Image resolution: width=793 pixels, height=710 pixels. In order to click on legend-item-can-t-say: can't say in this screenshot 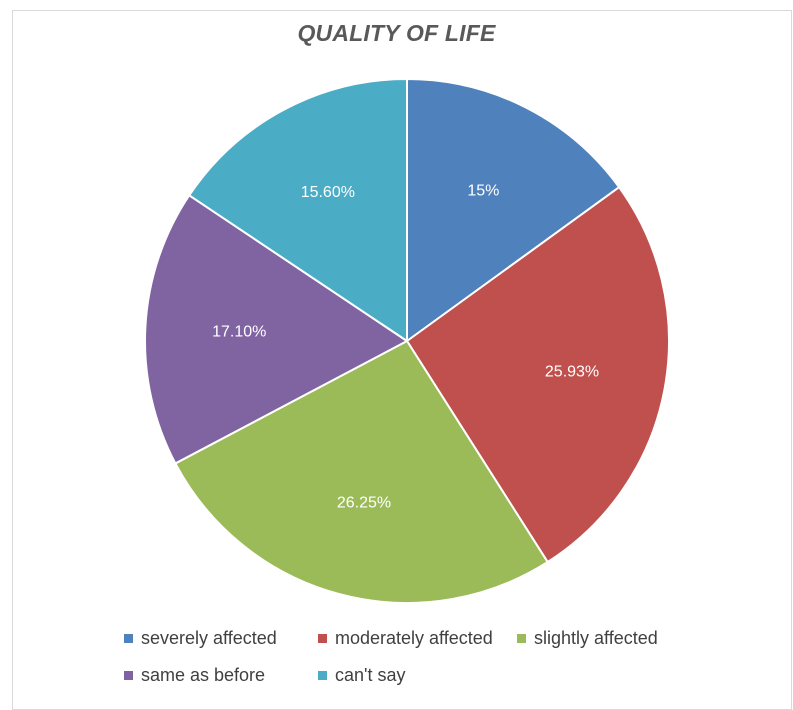, I will do `click(361, 675)`.